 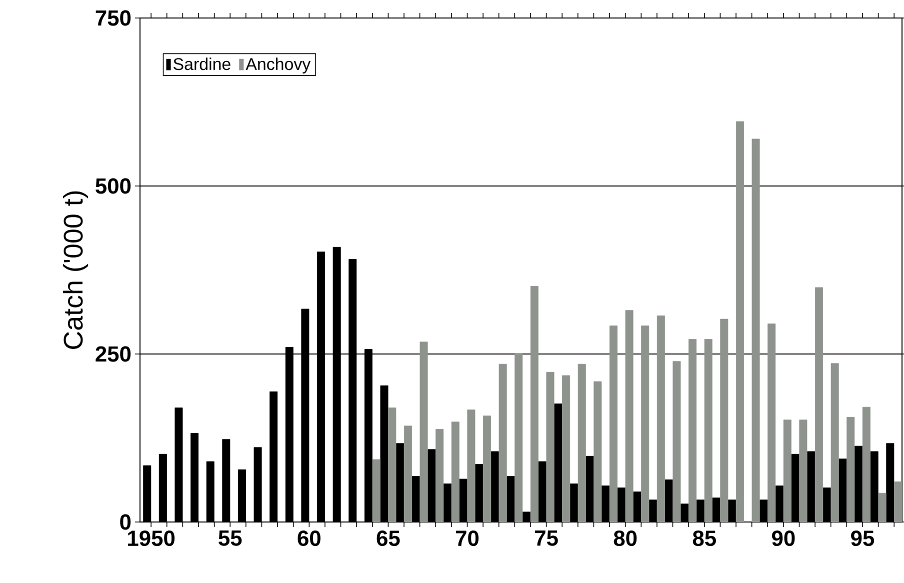 What do you see at coordinates (625, 538) in the screenshot?
I see `x-tick-label: 80` at bounding box center [625, 538].